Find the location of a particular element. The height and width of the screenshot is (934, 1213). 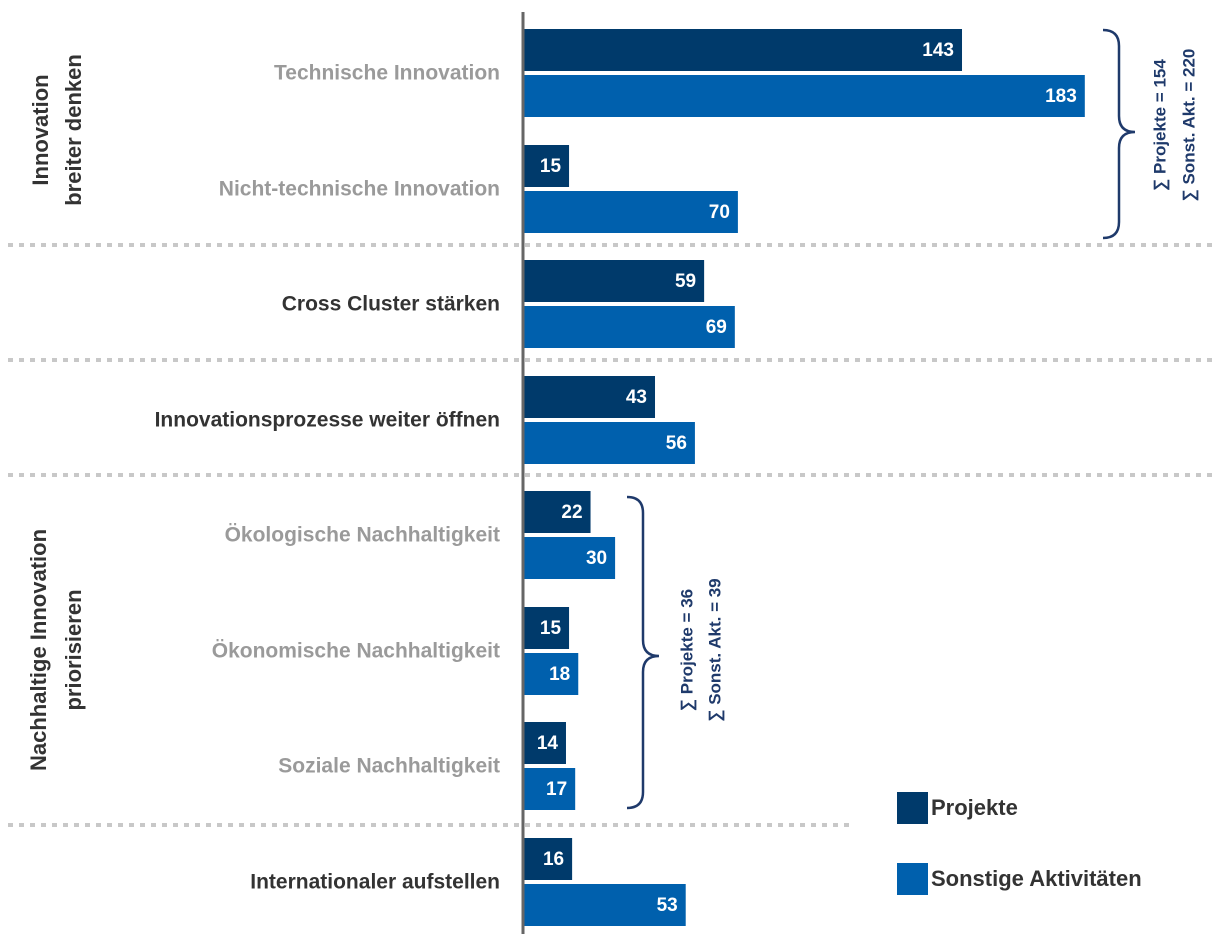

category-label: Innovationsprozesse weiter öffnen is located at coordinates (327, 420).